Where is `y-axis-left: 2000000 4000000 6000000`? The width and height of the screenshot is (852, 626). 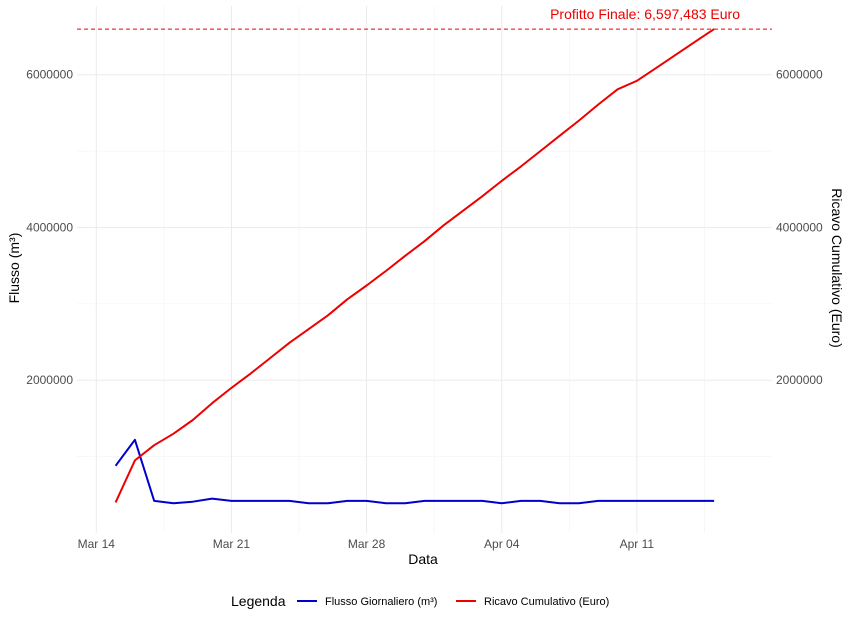
y-axis-left: 2000000 4000000 6000000 is located at coordinates (49, 228).